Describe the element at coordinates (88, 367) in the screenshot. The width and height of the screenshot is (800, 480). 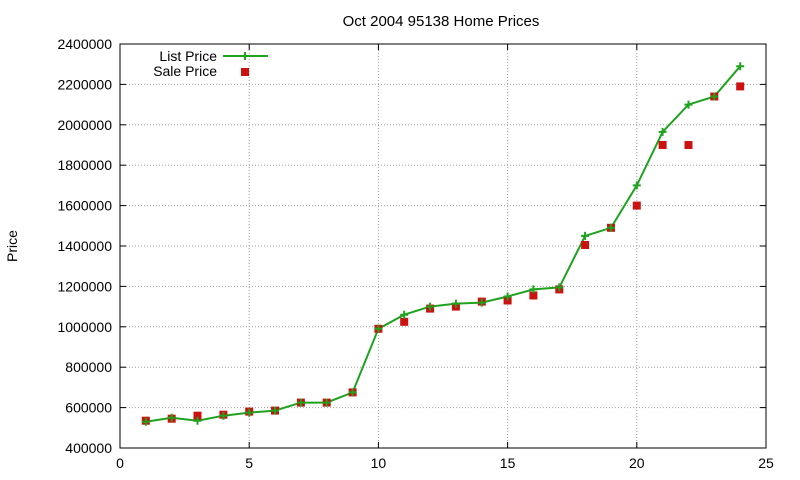
I see `y-tick-label: 800000` at that location.